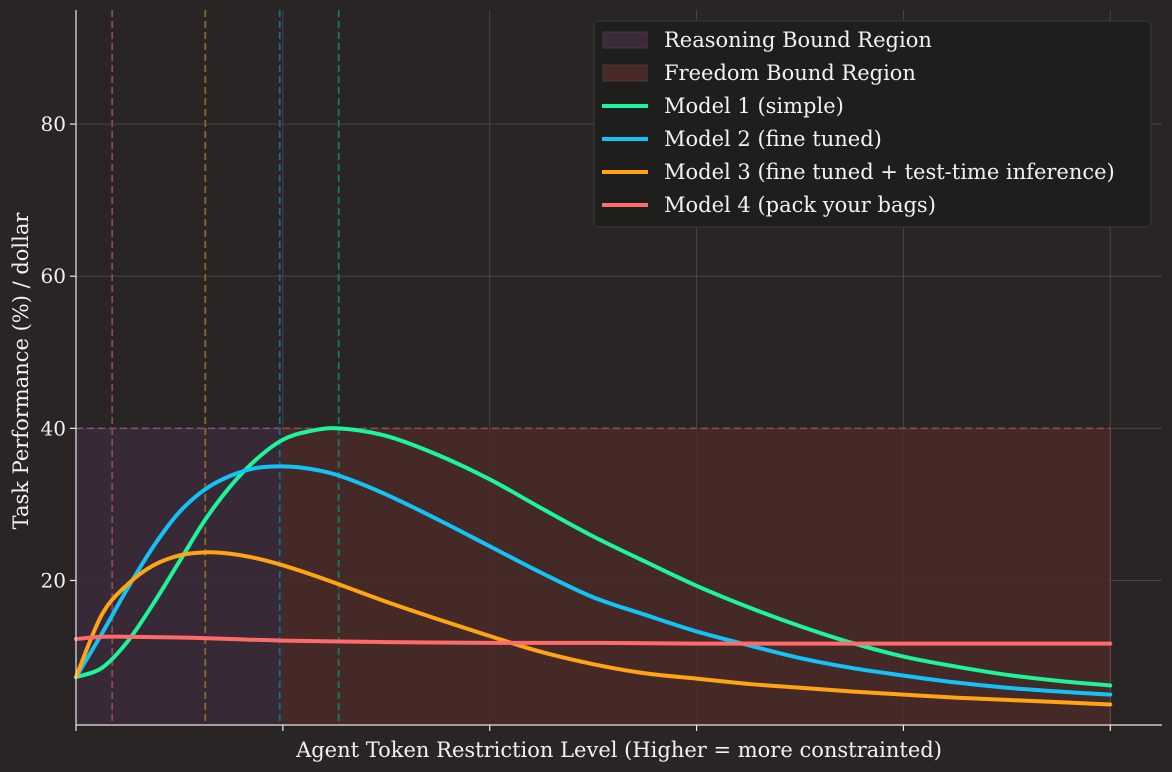 This screenshot has width=1172, height=772. I want to click on legend-label: Model 2 (fine tuned), so click(773, 139).